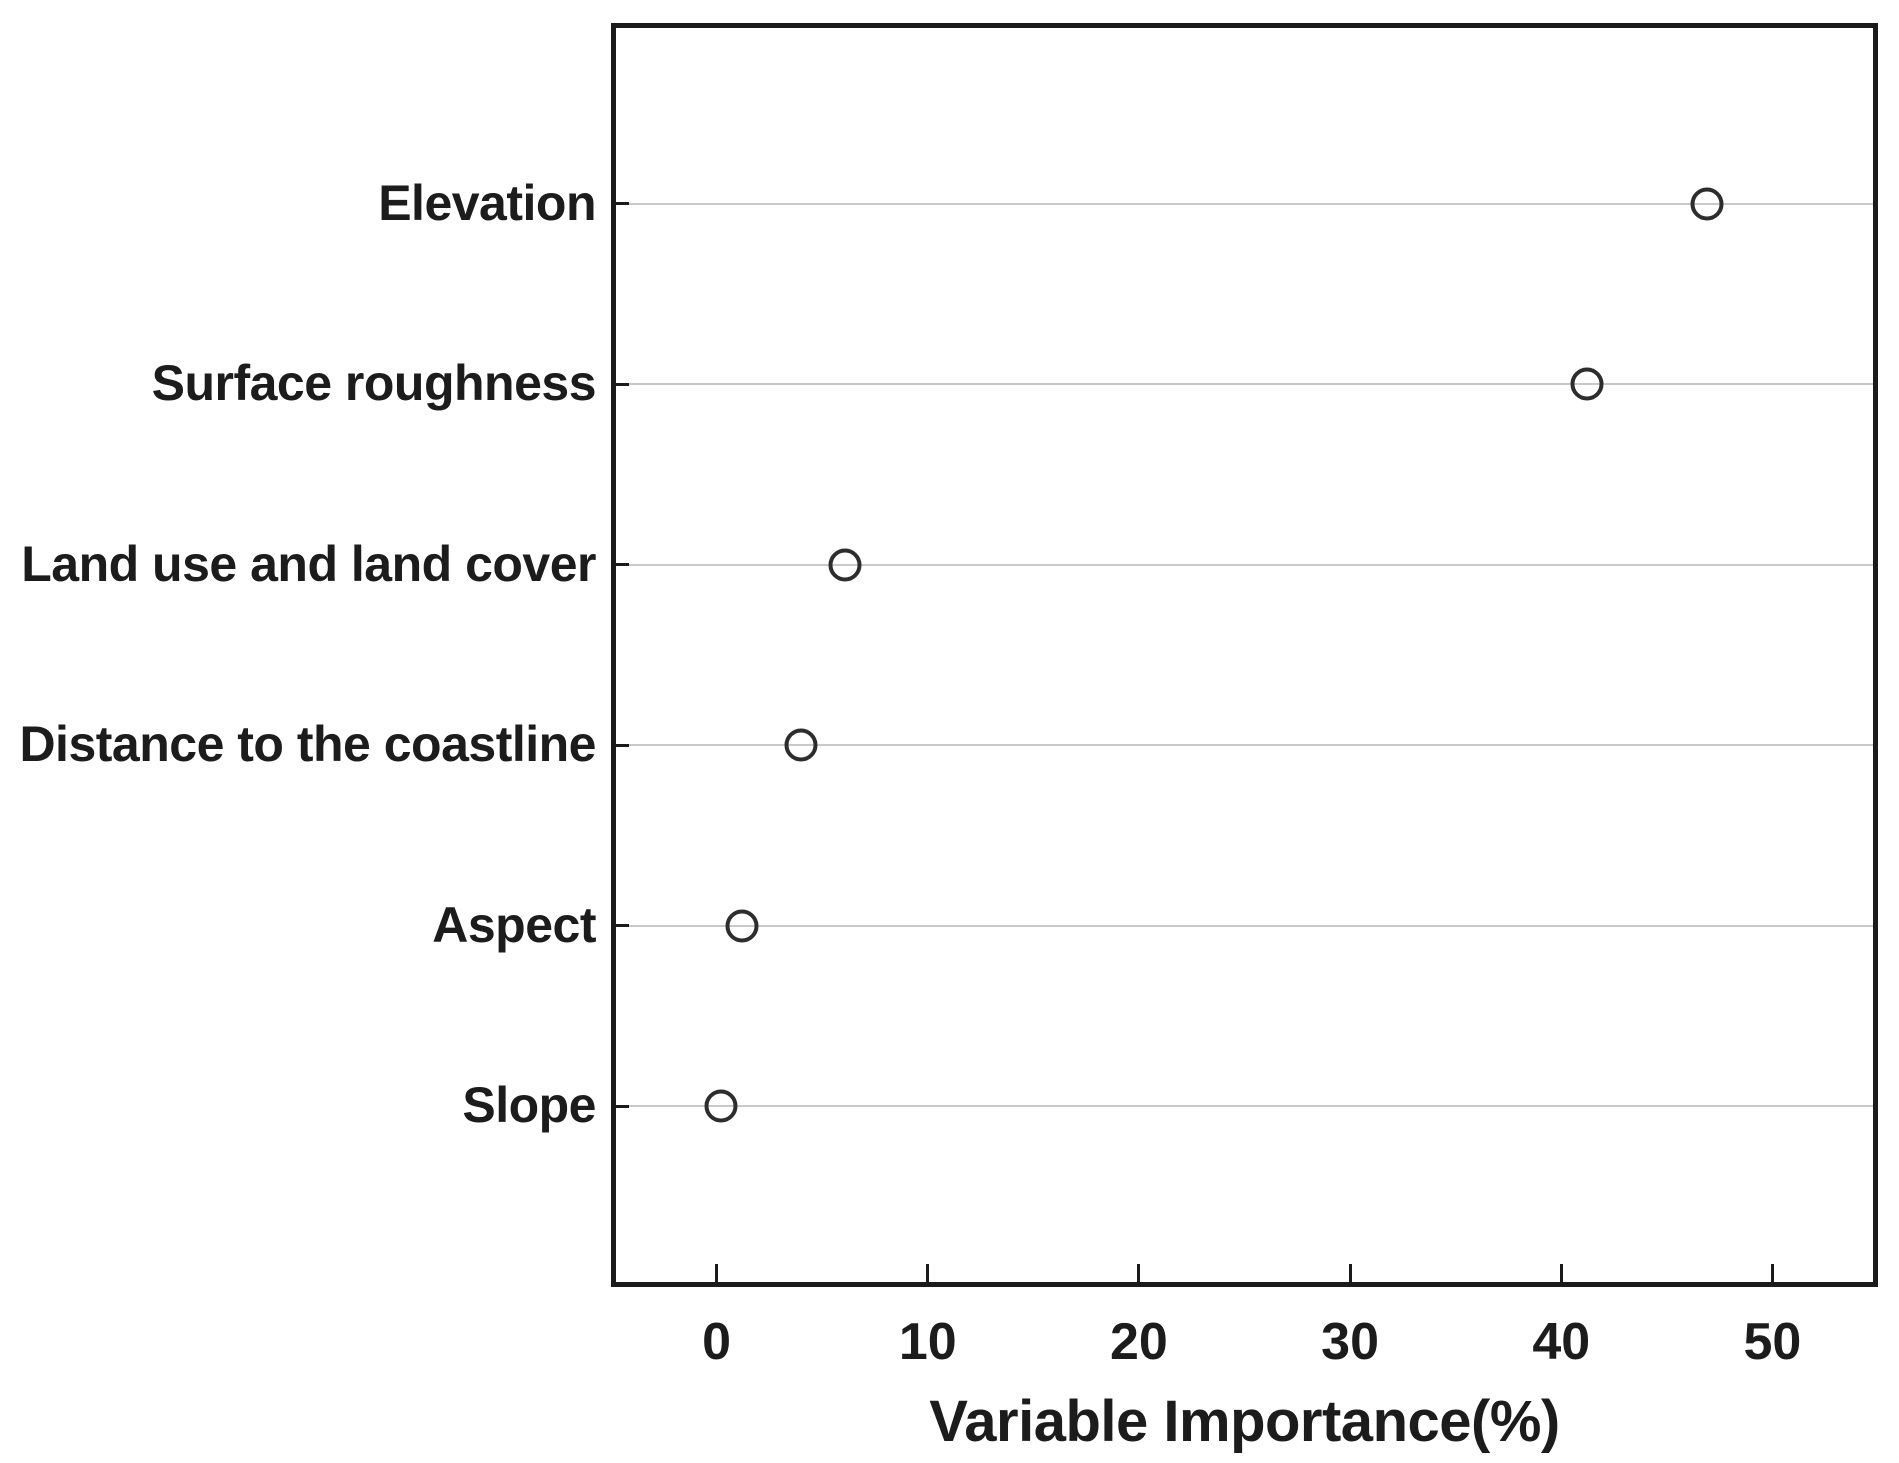 The image size is (1899, 1463). Describe the element at coordinates (1350, 1342) in the screenshot. I see `x-tick-label: 30` at that location.